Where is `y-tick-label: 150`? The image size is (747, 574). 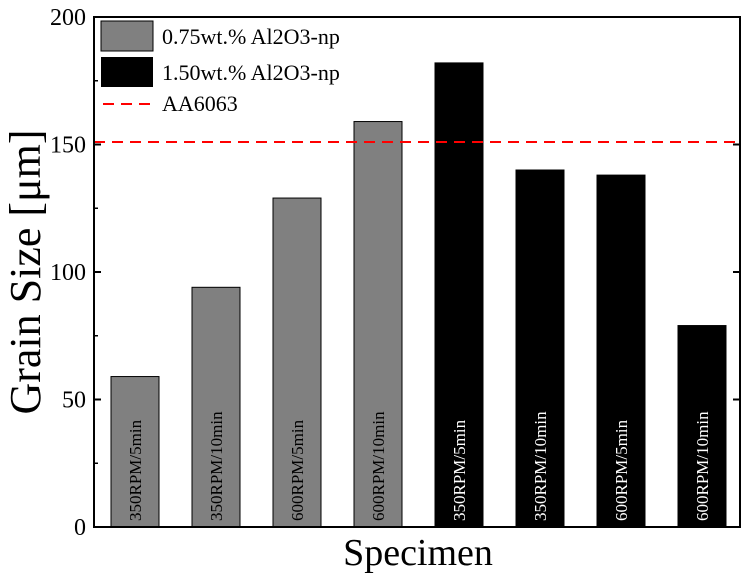
y-tick-label: 150 is located at coordinates (68, 146).